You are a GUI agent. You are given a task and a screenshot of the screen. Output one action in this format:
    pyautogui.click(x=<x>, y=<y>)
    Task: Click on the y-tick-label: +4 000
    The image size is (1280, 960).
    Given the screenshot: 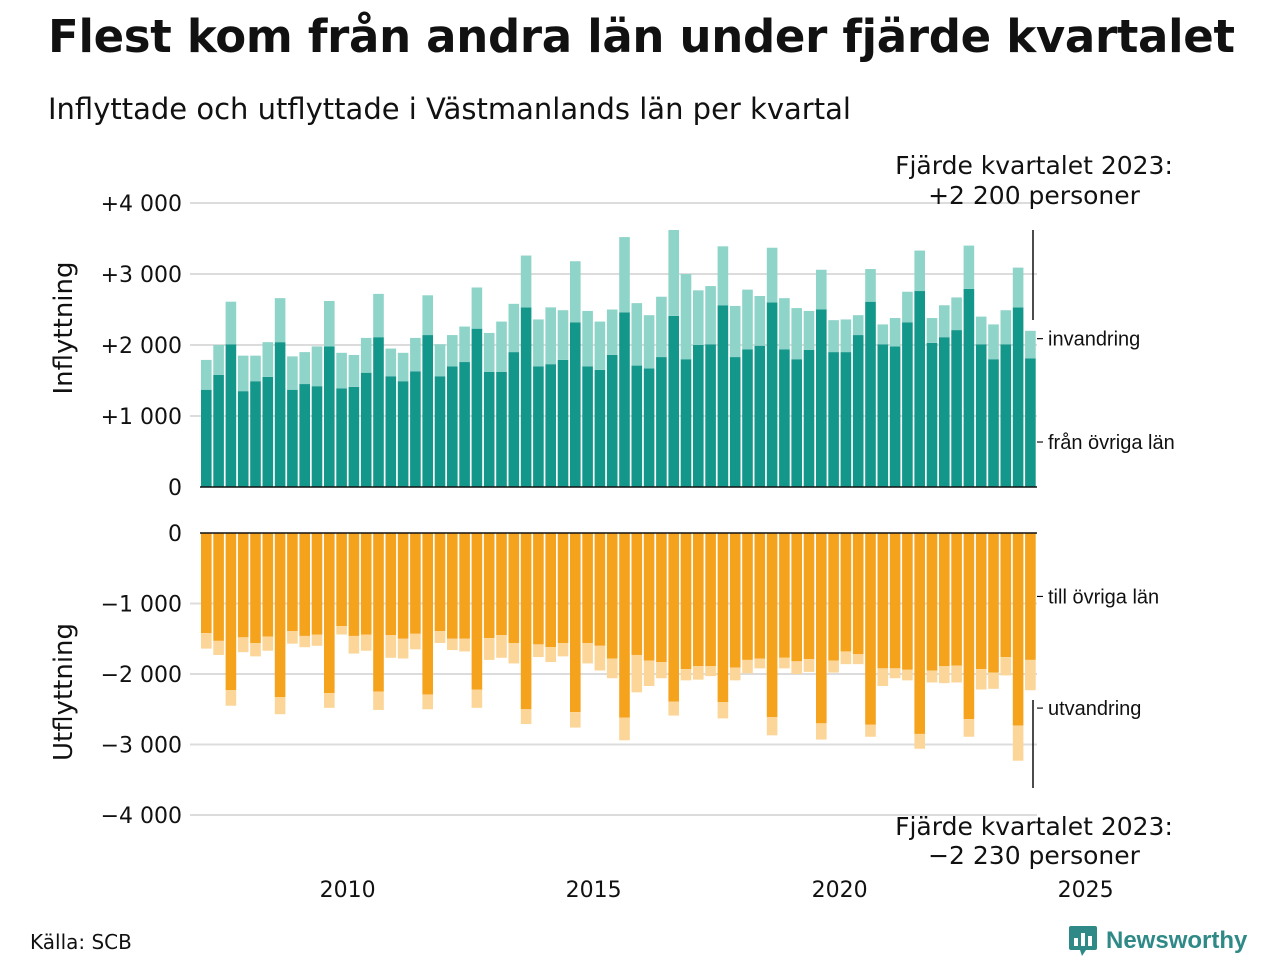 What is the action you would take?
    pyautogui.click(x=141, y=204)
    